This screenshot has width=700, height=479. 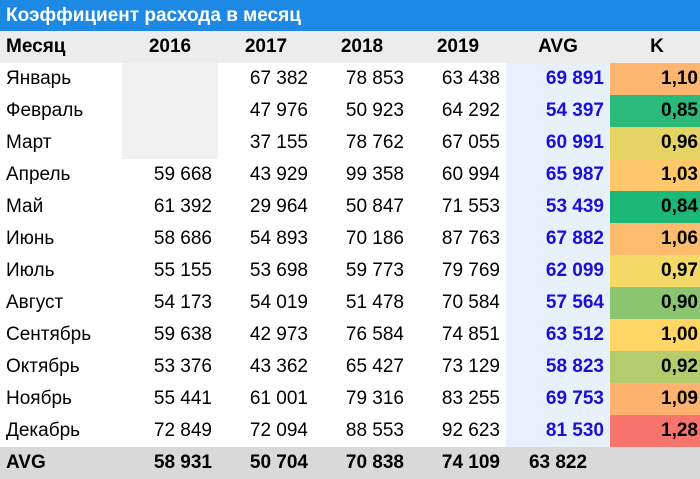 What do you see at coordinates (374, 334) in the screenshot?
I see `value-2018-cell: 76 584` at bounding box center [374, 334].